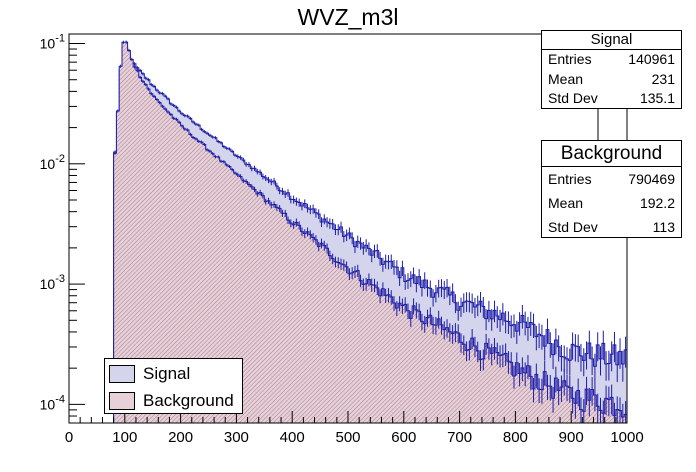 The height and width of the screenshot is (472, 696). Describe the element at coordinates (611, 40) in the screenshot. I see `signal-stats-title: Signal` at that location.